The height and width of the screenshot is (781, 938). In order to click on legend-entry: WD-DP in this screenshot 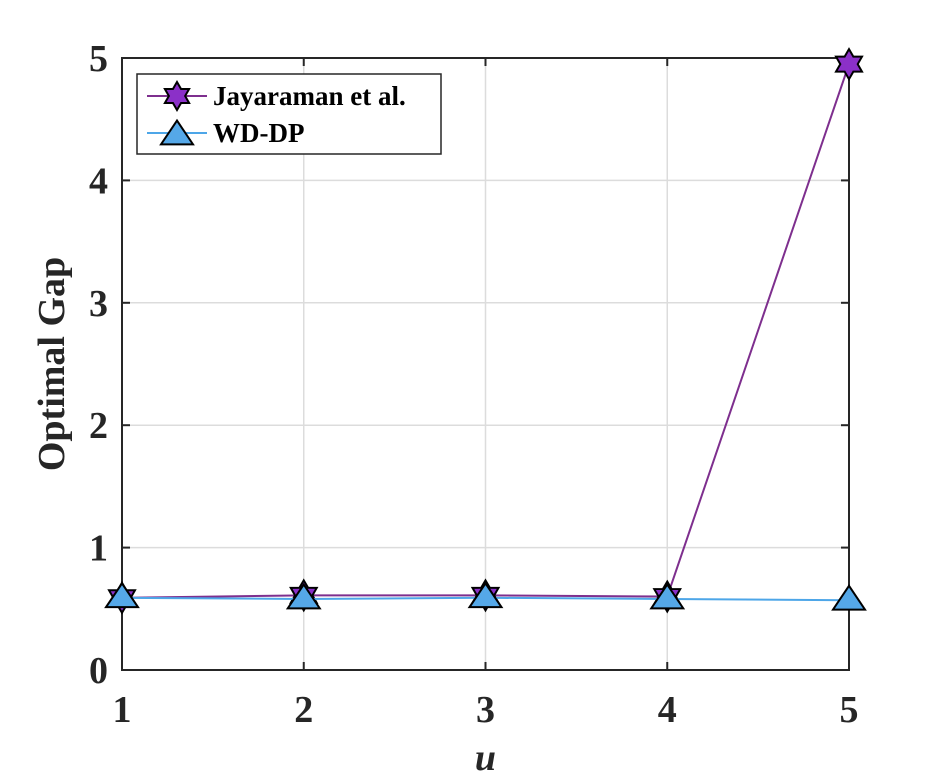, I will do `click(225, 133)`.